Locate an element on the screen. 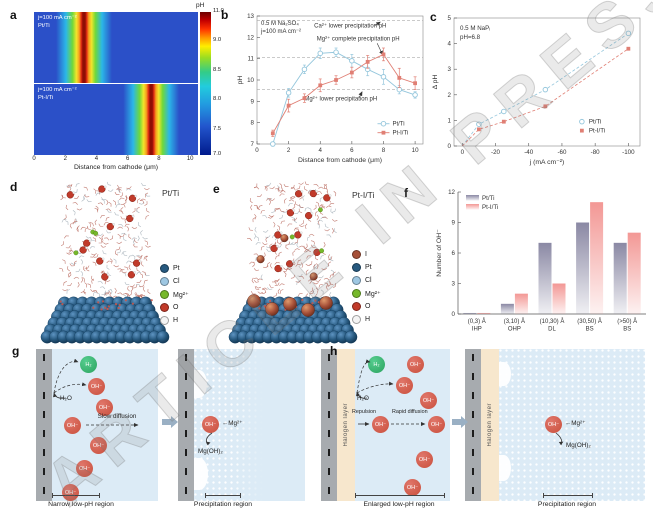 This screenshot has width=653, height=518. legend-item: Mg²⁺ is located at coordinates (174, 294).